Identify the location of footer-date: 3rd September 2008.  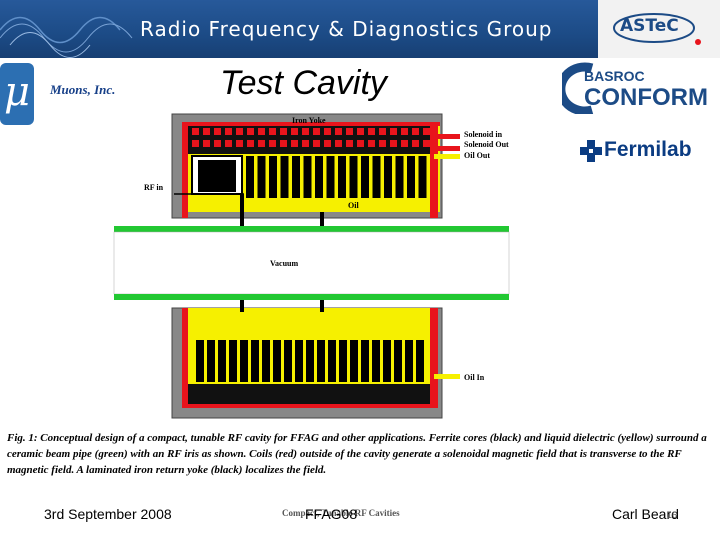
(108, 514).